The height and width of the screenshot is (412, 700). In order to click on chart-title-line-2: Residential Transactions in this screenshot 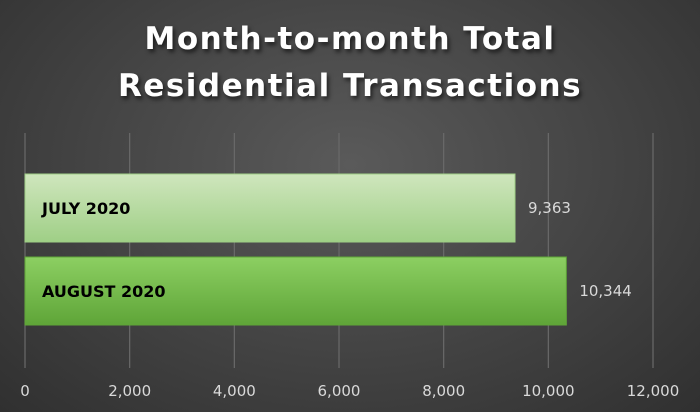, I will do `click(350, 86)`.